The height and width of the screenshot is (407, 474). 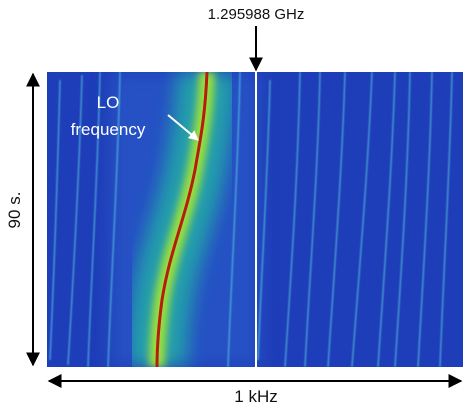 What do you see at coordinates (108, 102) in the screenshot?
I see `lo-label: LO` at bounding box center [108, 102].